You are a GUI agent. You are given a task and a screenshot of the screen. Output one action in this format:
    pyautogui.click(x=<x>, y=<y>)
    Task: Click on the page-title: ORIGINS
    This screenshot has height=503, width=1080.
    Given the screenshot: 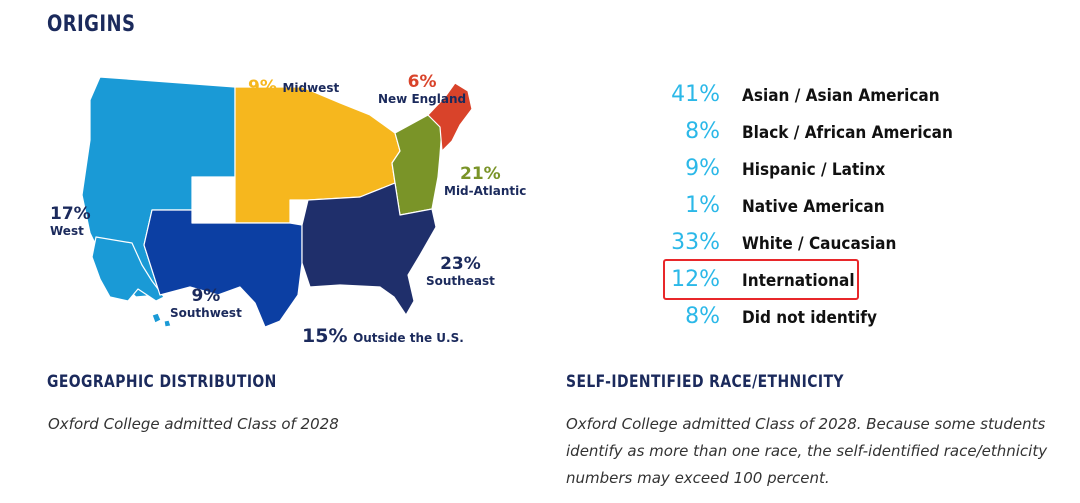 What is the action you would take?
    pyautogui.click(x=91, y=24)
    